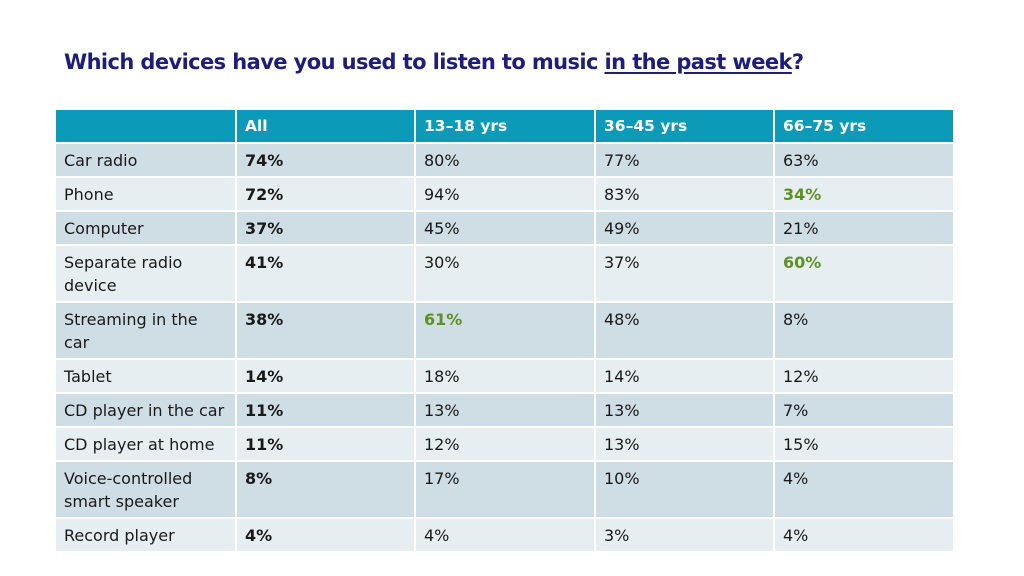 Image resolution: width=1024 pixels, height=576 pixels. I want to click on device-label: Voice-controlled smart speaker, so click(146, 489).